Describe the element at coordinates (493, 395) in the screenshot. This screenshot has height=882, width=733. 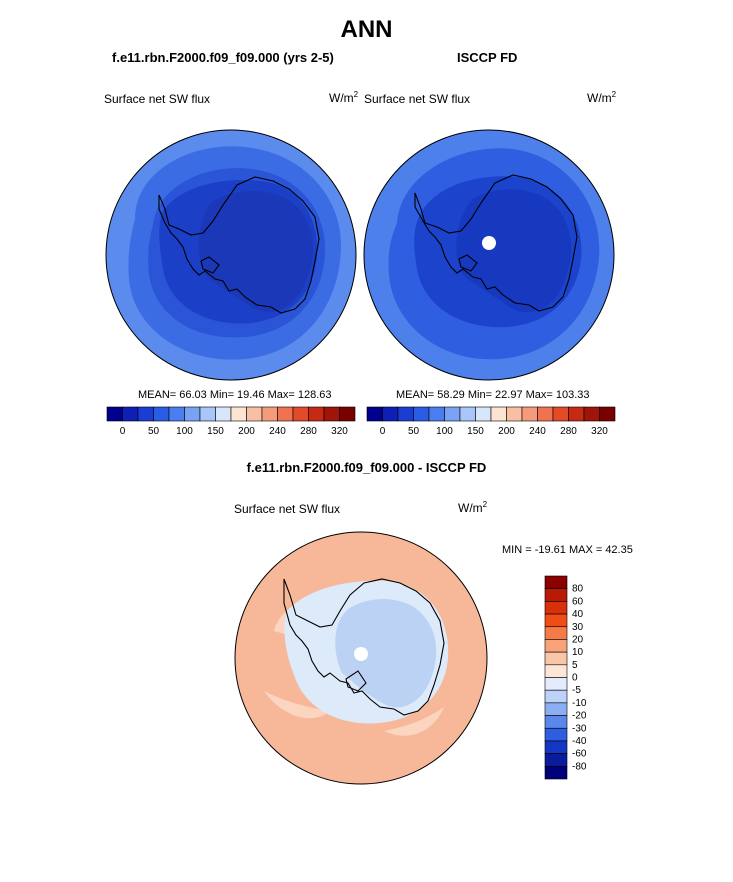
I see `obs-stats: MEAN= 58.29 Min= 22.97 Max= 103.33` at that location.